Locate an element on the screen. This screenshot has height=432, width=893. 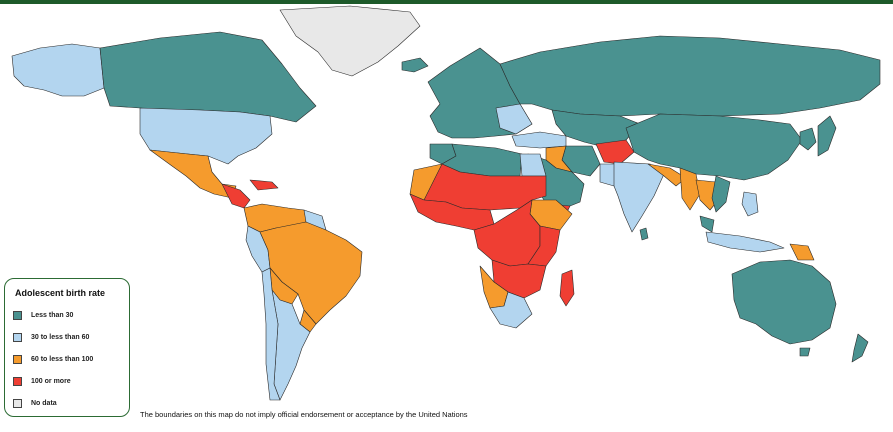
legend-label: 60 to less than 100 is located at coordinates (62, 359).